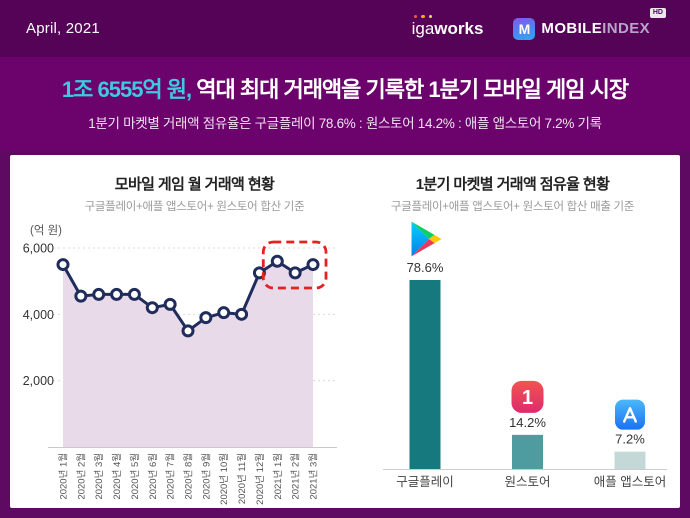 The width and height of the screenshot is (690, 518). I want to click on x-axis-tick-label: 2020년 7월, so click(171, 476).